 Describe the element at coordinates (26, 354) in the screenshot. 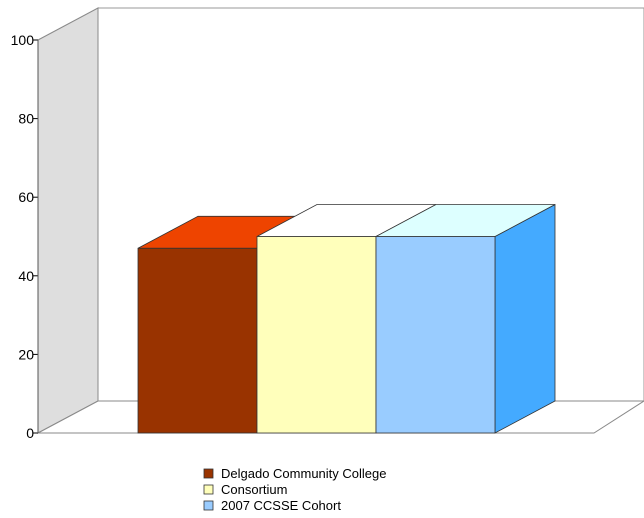

I see `y-tick-label: 20` at that location.